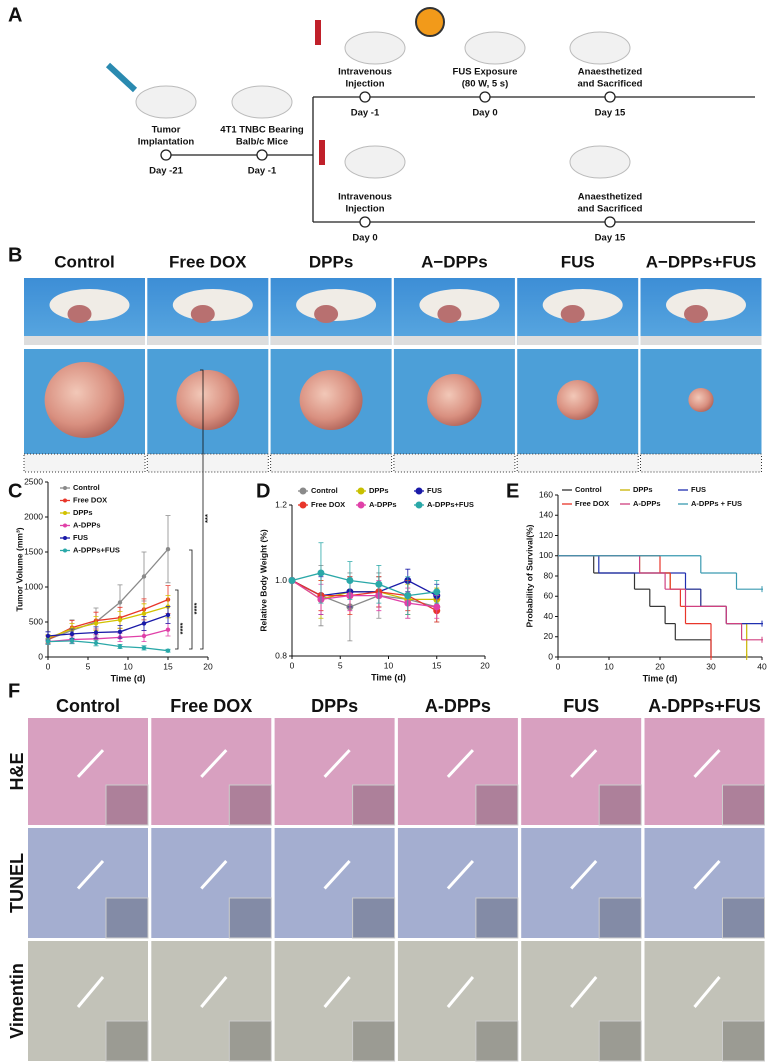  I want to click on group-label: Free DOX, so click(208, 261).